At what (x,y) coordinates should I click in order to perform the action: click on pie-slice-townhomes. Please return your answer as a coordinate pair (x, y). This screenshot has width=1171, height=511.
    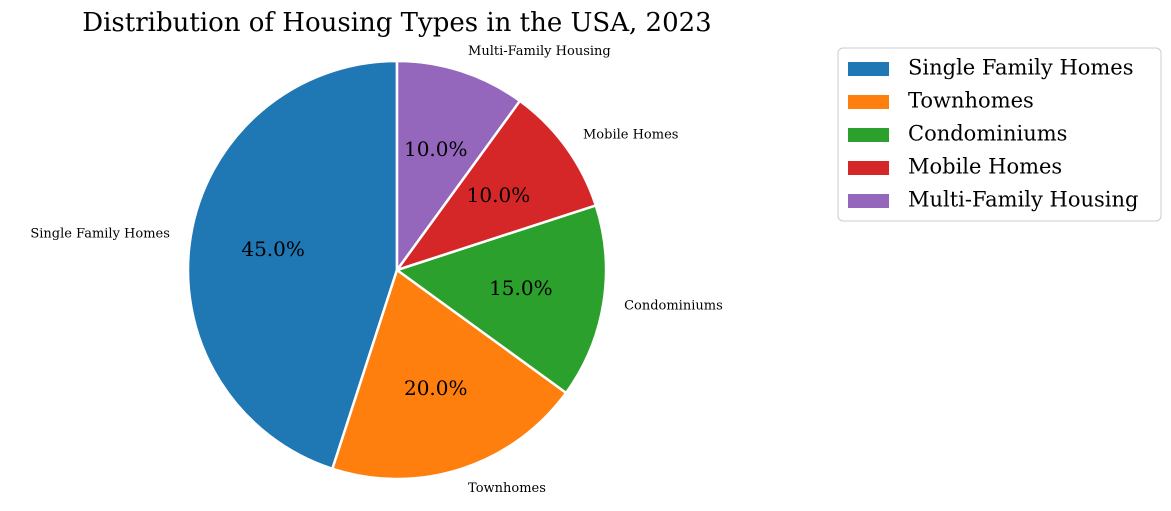
    Looking at the image, I should click on (449, 374).